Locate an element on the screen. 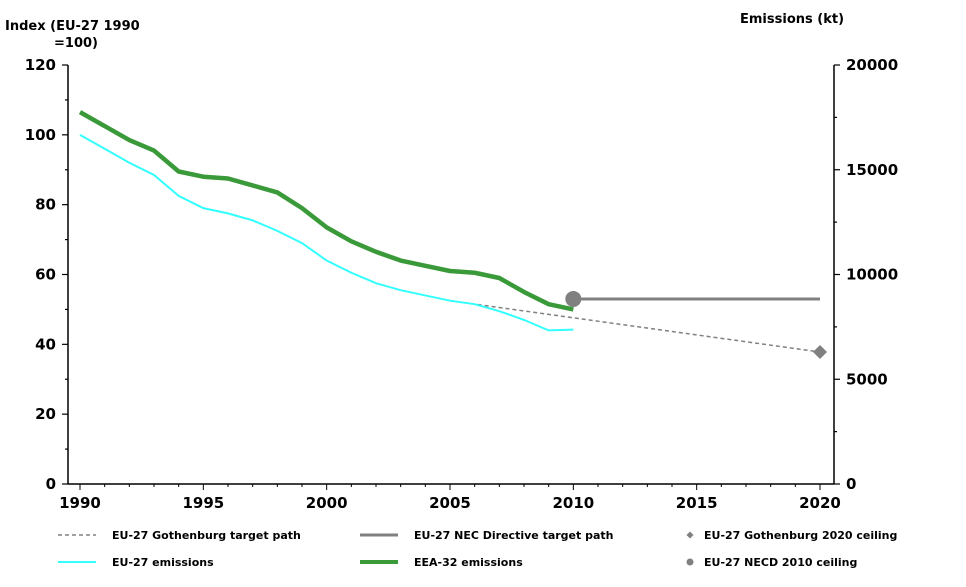 The image size is (966, 587). right-tick-label: 20000 is located at coordinates (872, 65).